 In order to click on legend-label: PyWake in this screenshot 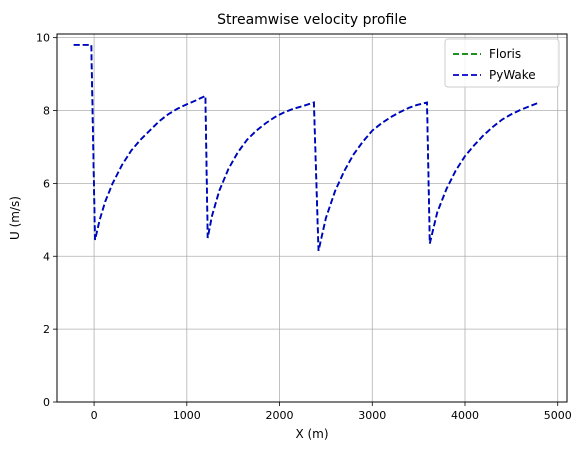, I will do `click(512, 75)`.